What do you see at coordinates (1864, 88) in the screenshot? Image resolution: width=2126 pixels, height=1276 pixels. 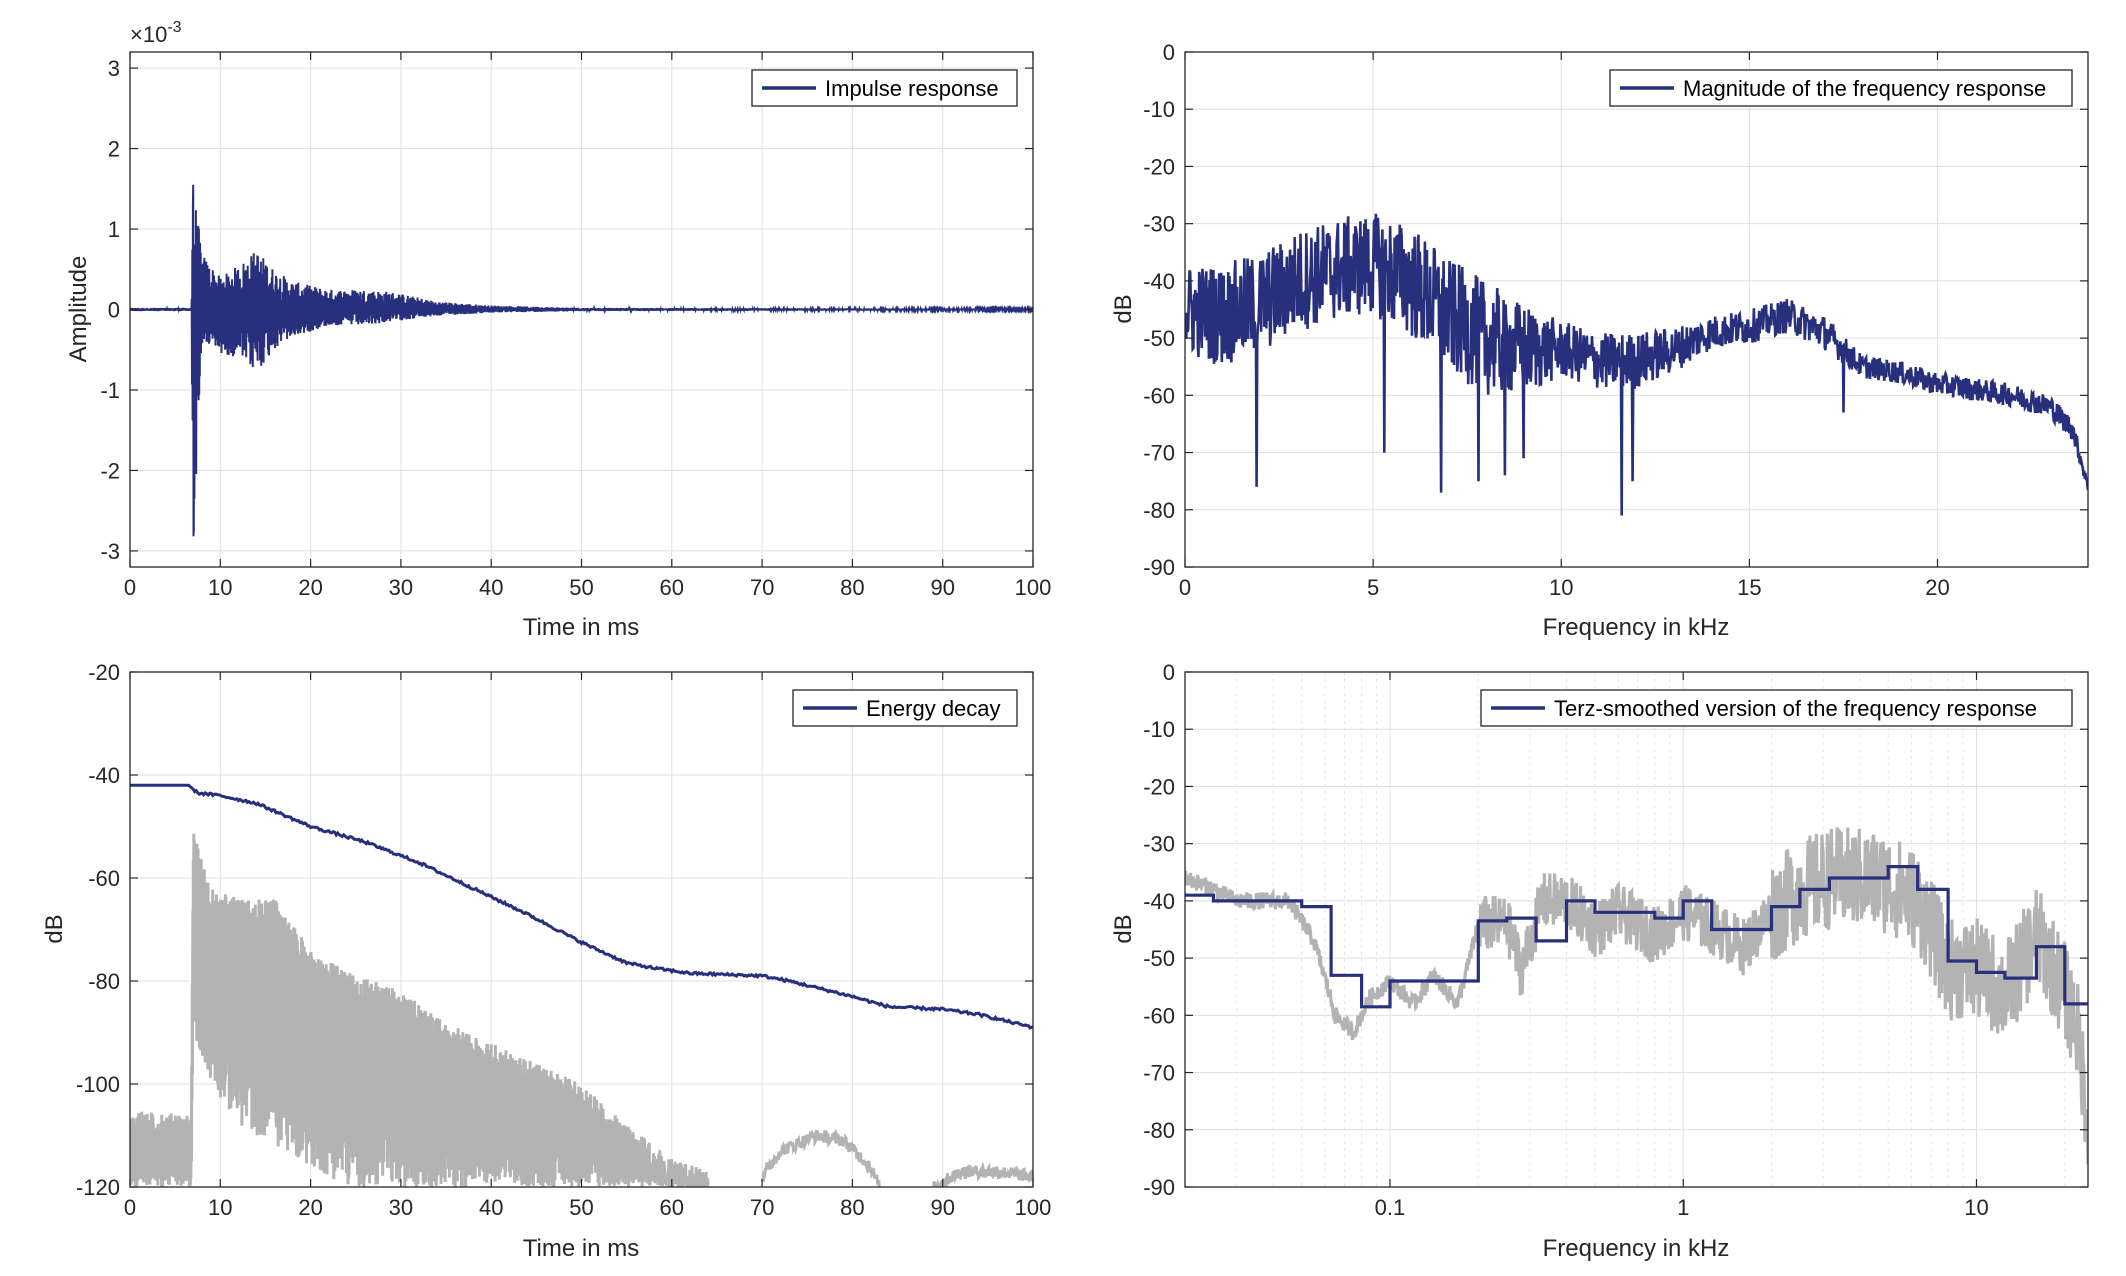 I see `magnitude-legend-label: Magnitude of the frequency response` at bounding box center [1864, 88].